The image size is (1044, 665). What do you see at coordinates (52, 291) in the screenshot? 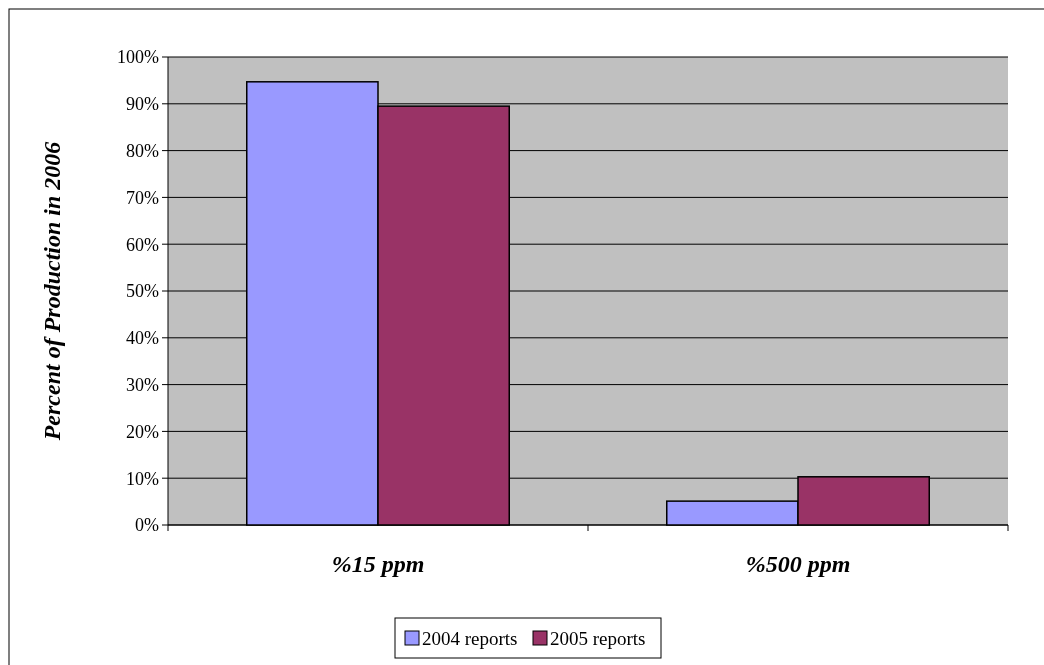
I see `y-axis-title: Percent of Production in 2006` at bounding box center [52, 291].